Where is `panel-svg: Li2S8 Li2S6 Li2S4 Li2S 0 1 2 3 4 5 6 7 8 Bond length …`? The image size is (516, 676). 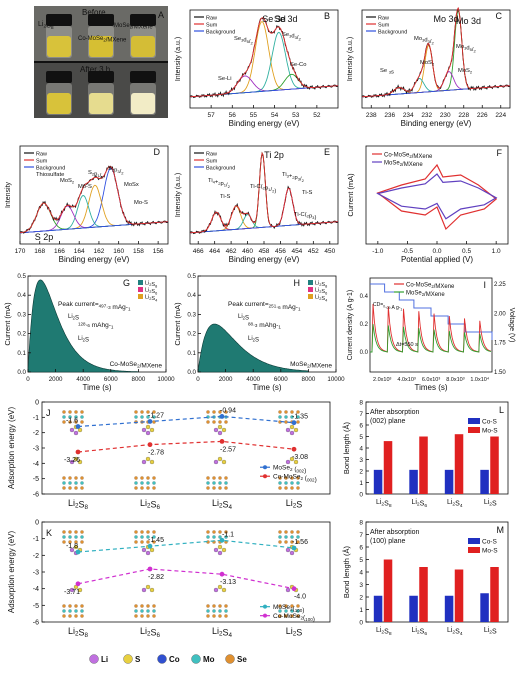
panel-svg: Li2S8 Li2S6 Li2S4 Li2S 0 1 2 3 4 5 6 7 8 Bond length … is located at coordinates (425, 578).